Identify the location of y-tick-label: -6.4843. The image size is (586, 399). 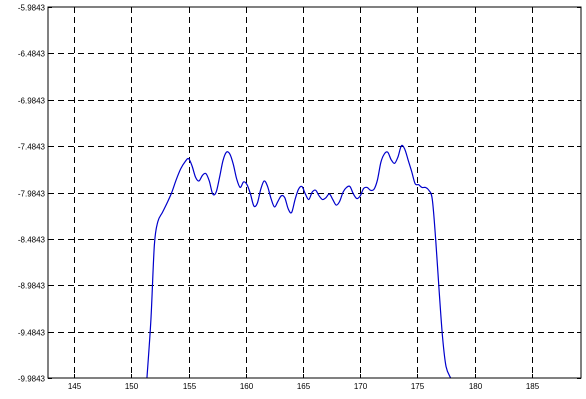
(32, 54).